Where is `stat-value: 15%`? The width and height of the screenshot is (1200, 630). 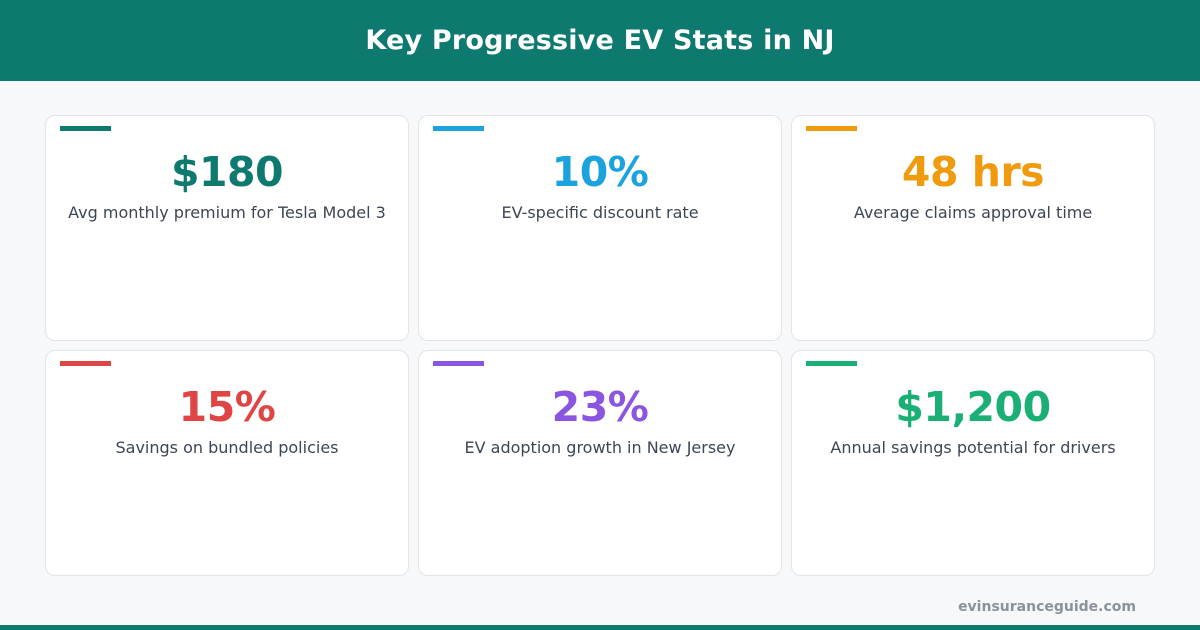
stat-value: 15% is located at coordinates (227, 407).